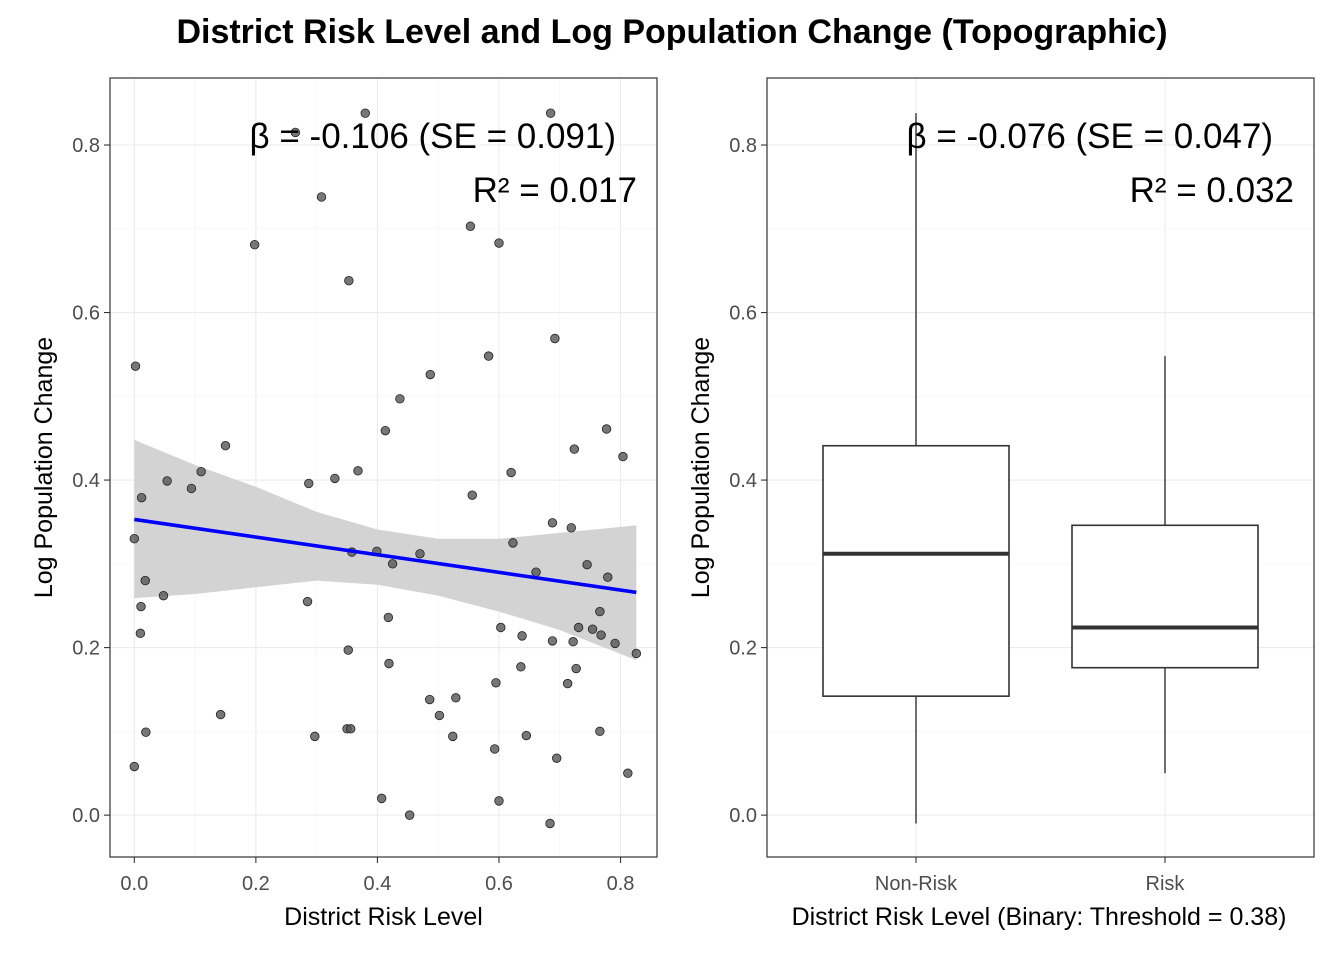  Describe the element at coordinates (433, 136) in the screenshot. I see `scatter-beta-annotation: β = -0.106 (SE = 0.091)` at that location.